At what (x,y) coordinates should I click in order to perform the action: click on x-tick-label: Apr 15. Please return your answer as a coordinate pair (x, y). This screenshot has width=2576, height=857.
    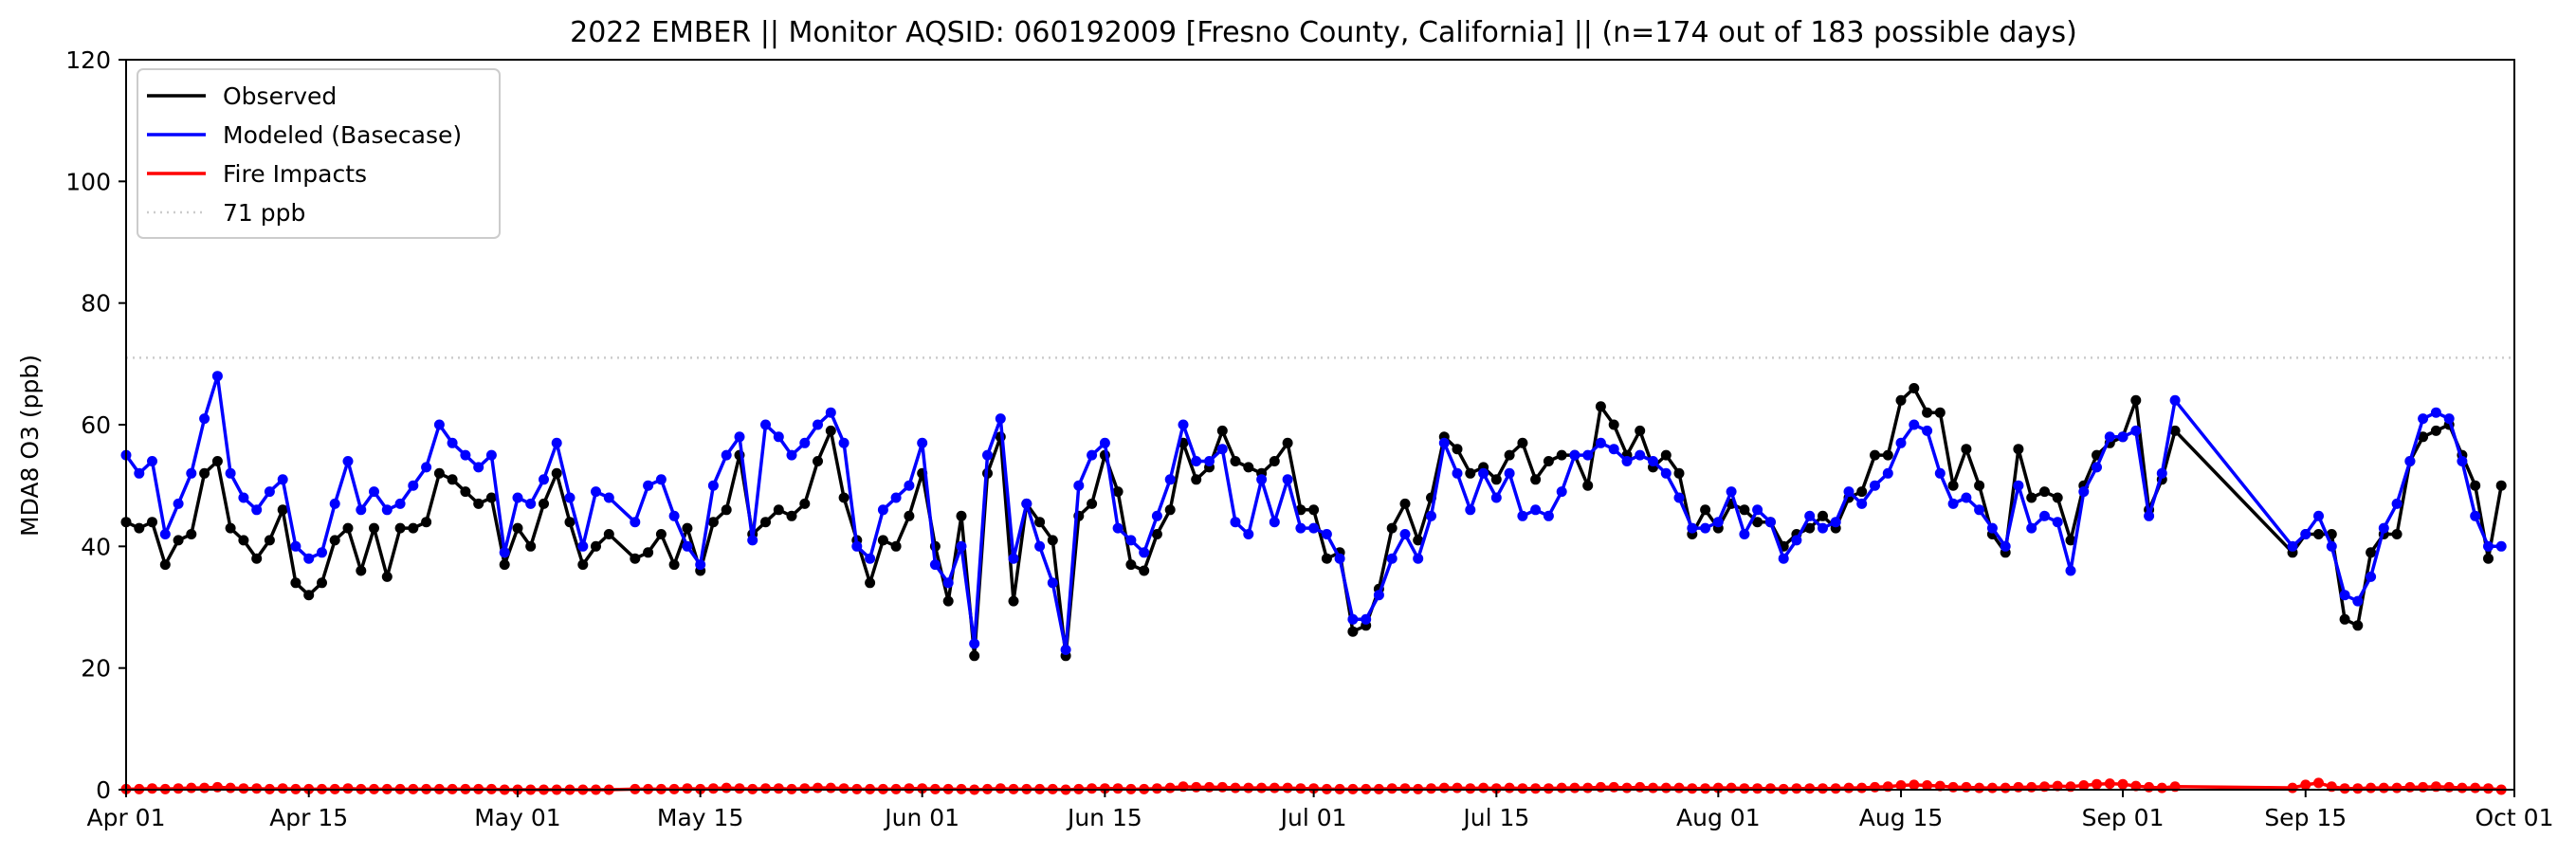
    Looking at the image, I should click on (308, 817).